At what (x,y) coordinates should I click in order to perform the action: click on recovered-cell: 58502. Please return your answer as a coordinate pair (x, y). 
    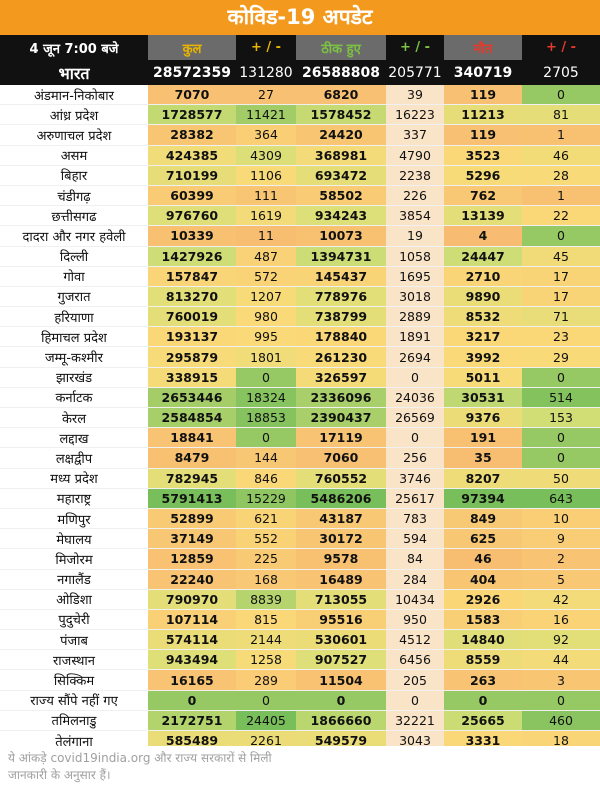
    Looking at the image, I should click on (341, 195).